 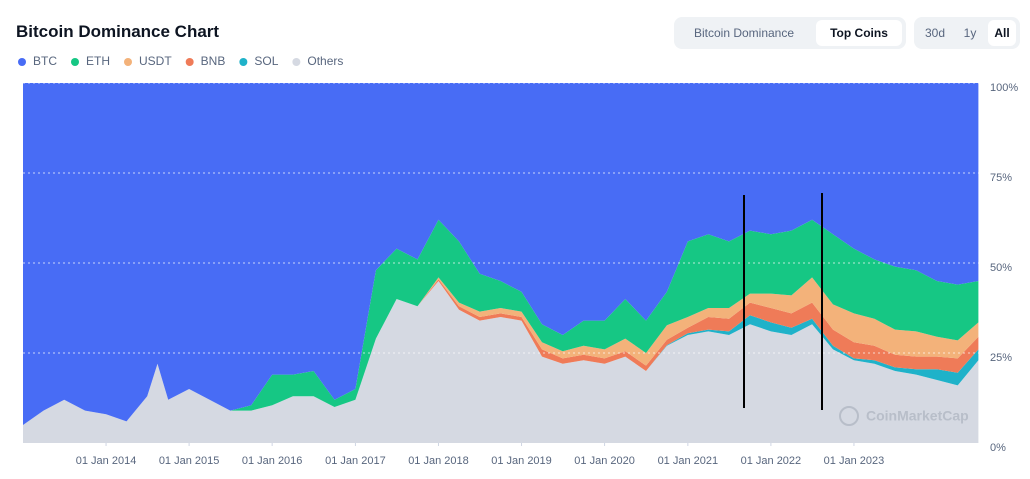 What do you see at coordinates (266, 61) in the screenshot?
I see `legend-label: SOL` at bounding box center [266, 61].